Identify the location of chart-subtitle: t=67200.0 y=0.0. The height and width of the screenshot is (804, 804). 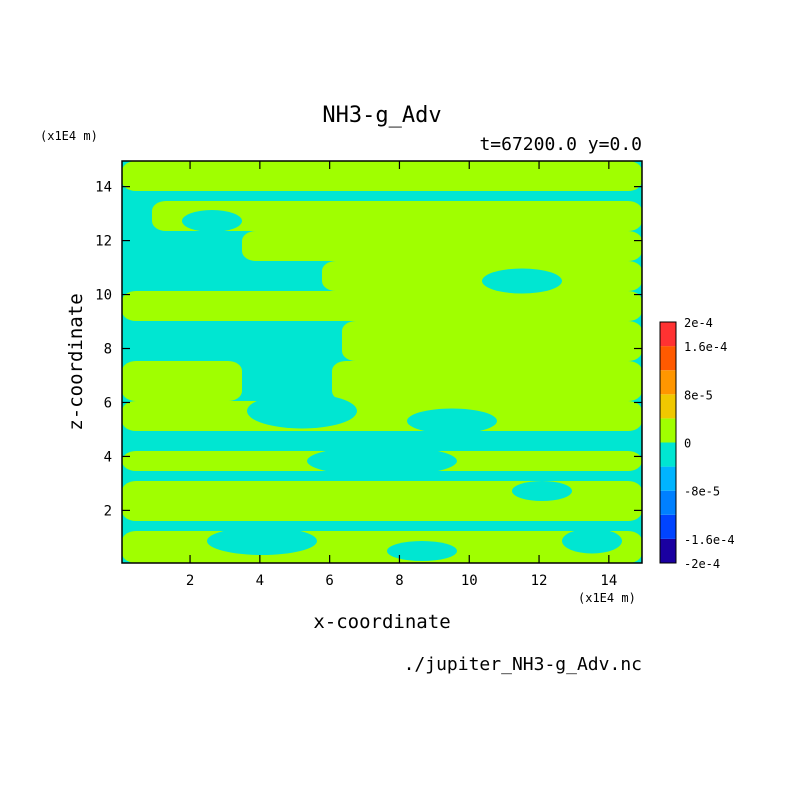
(560, 144).